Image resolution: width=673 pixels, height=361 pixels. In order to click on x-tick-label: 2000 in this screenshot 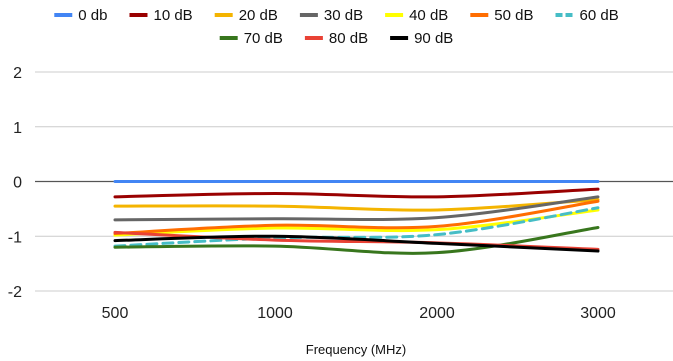, I will do `click(437, 313)`.